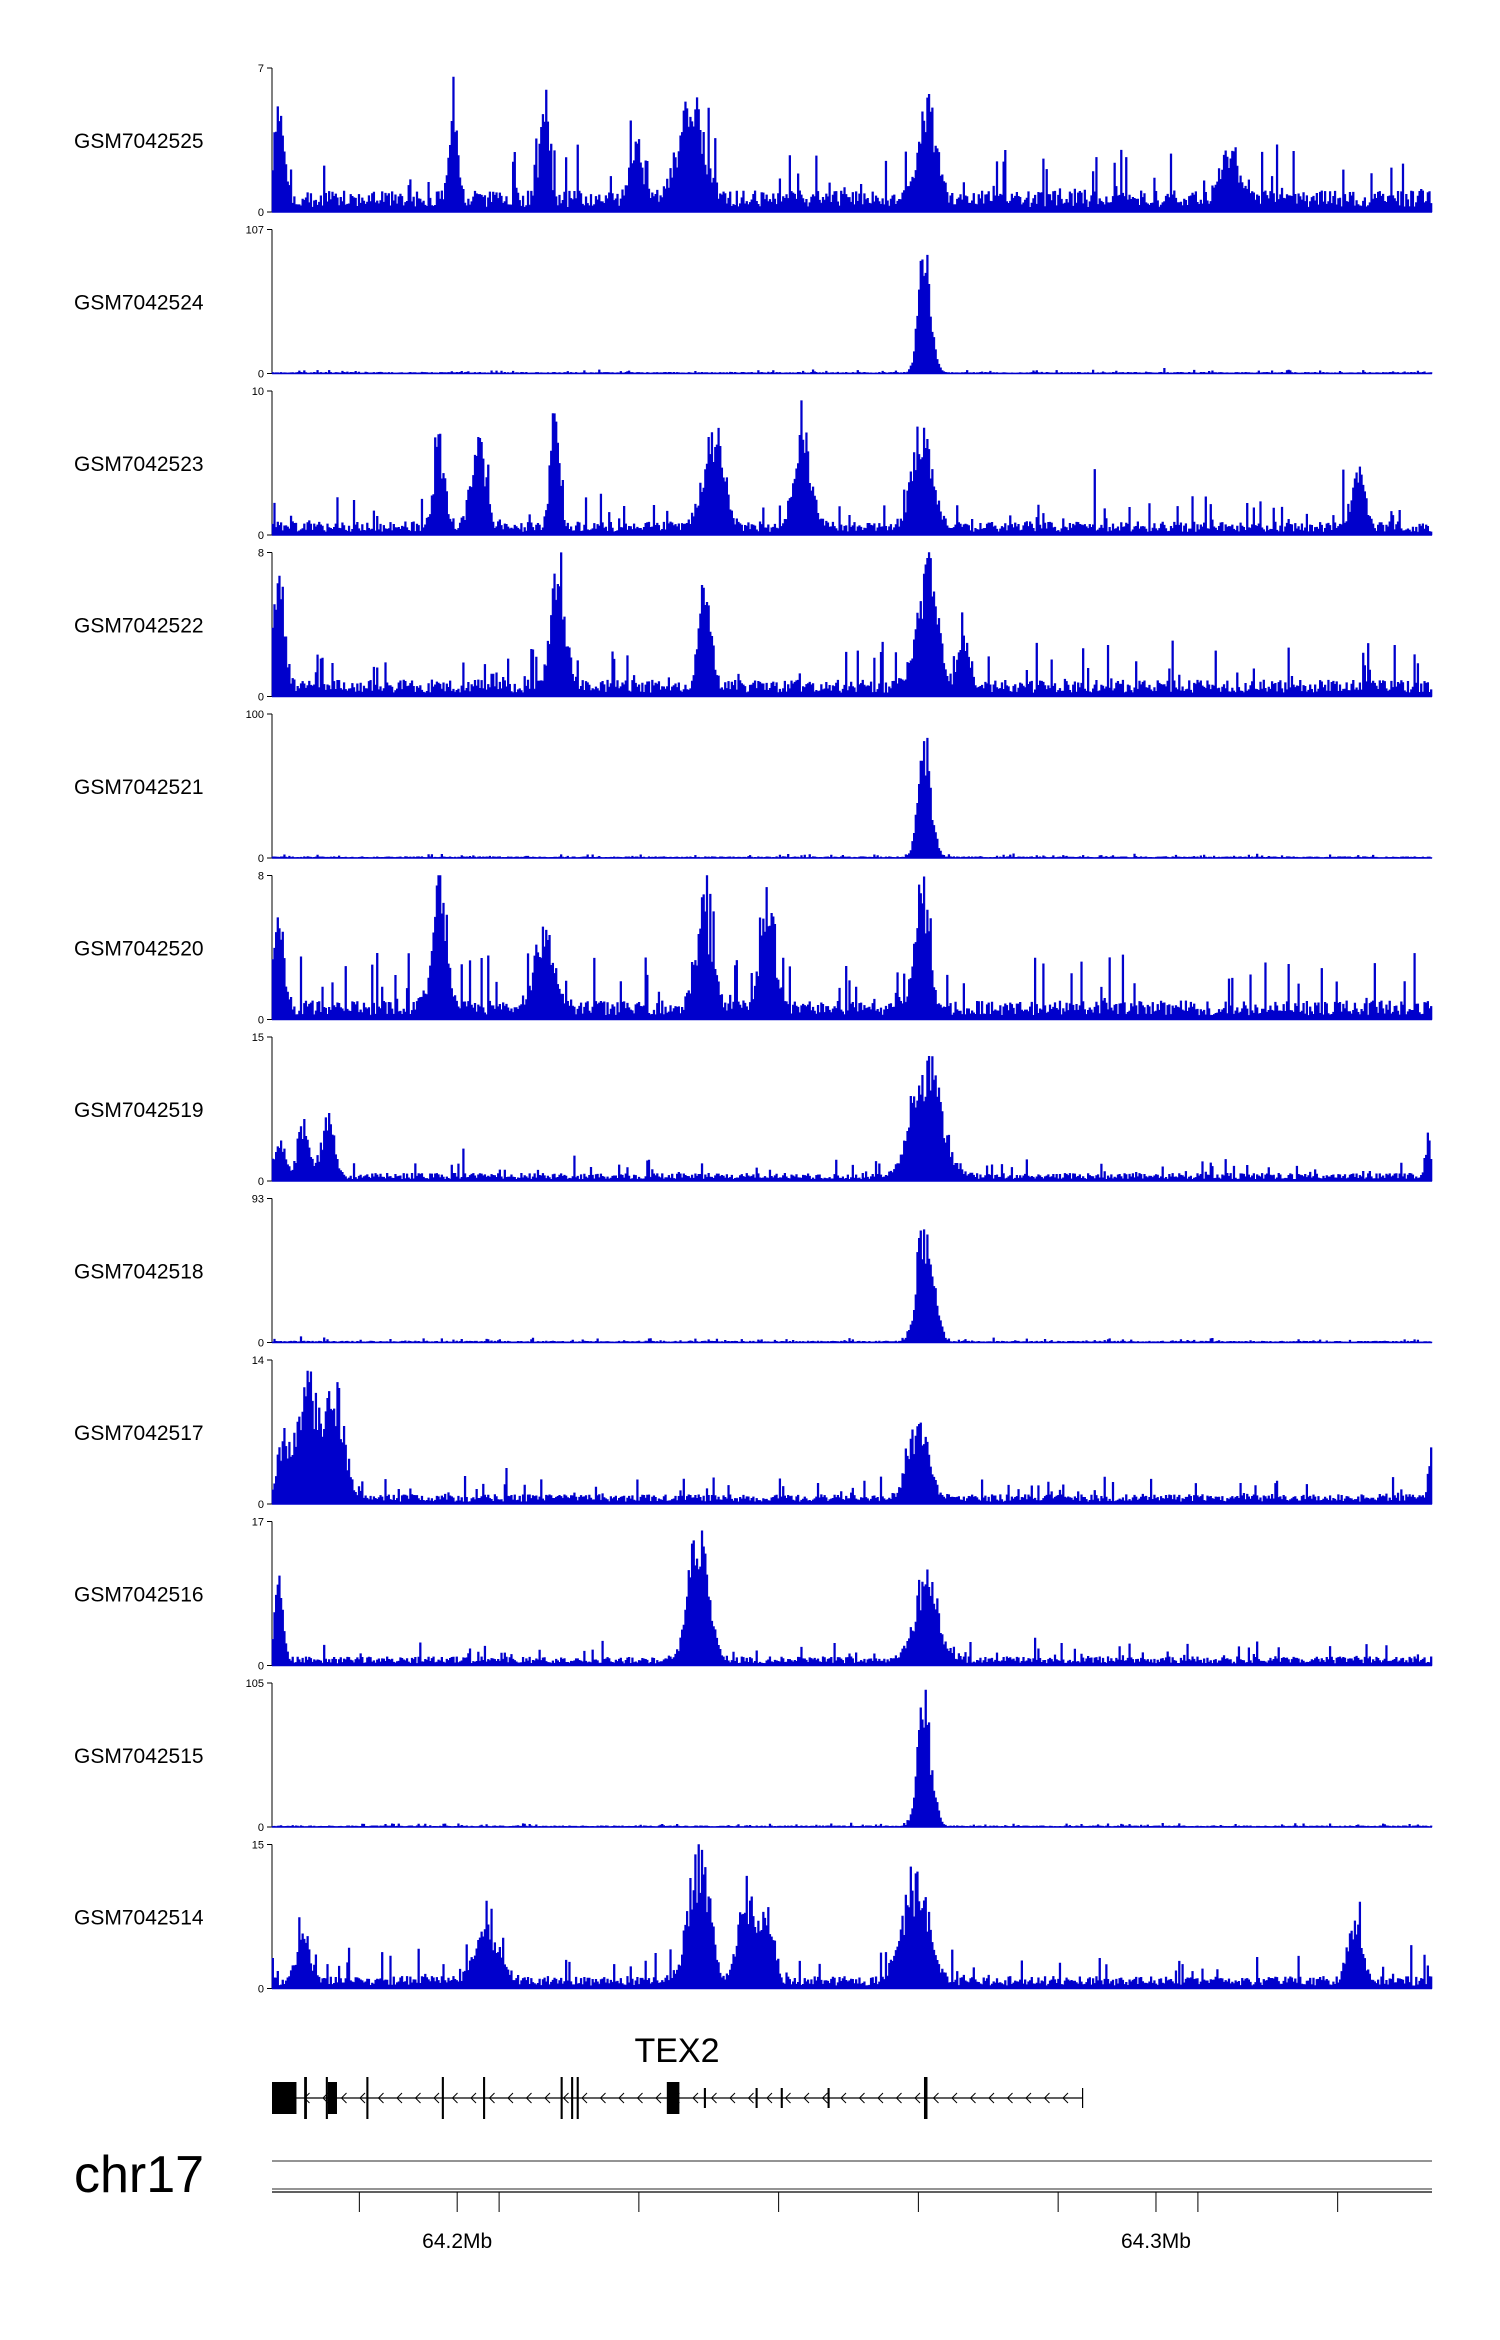 This screenshot has width=1500, height=2340. What do you see at coordinates (1156, 2241) in the screenshot?
I see `x-tick-label: 64.3Mb` at bounding box center [1156, 2241].